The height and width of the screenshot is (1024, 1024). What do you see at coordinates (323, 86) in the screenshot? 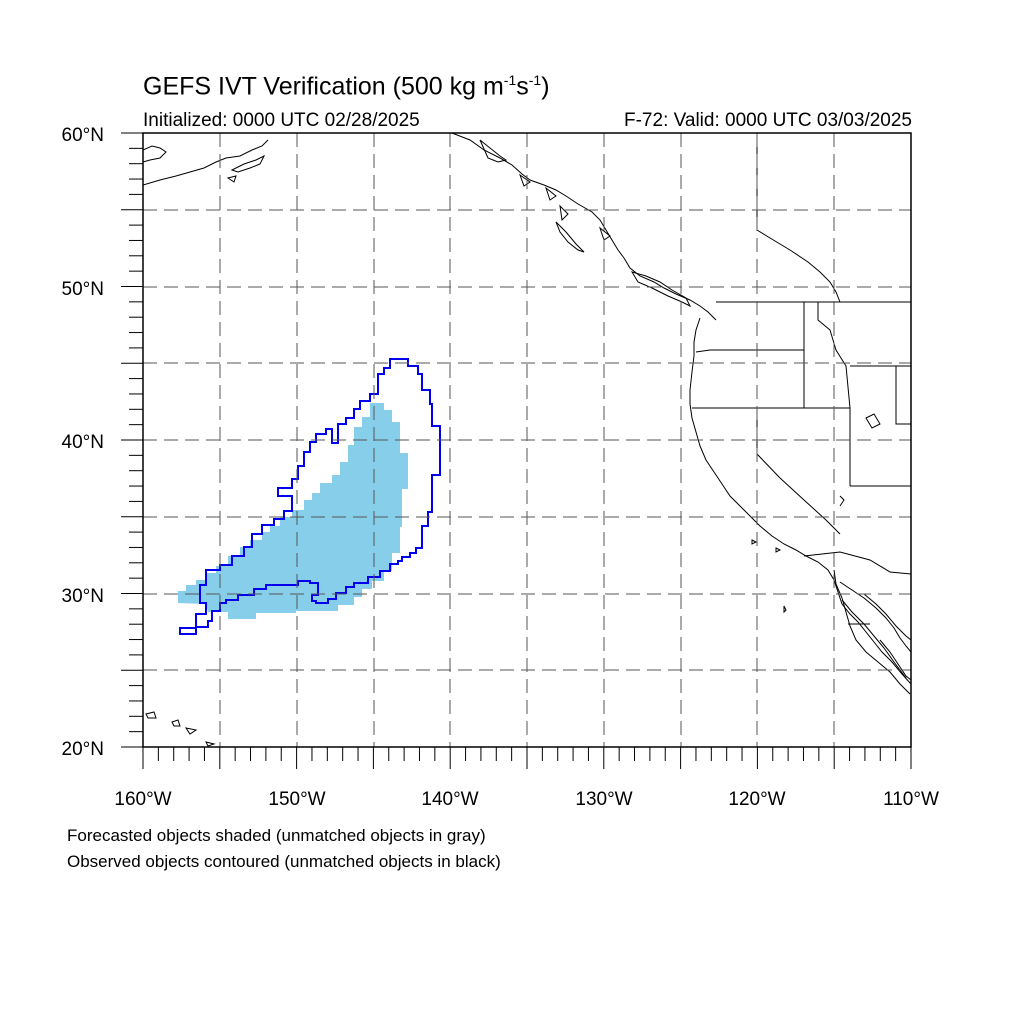
I see `title-main: GEFS IVT Verification (500 kg m` at bounding box center [323, 86].